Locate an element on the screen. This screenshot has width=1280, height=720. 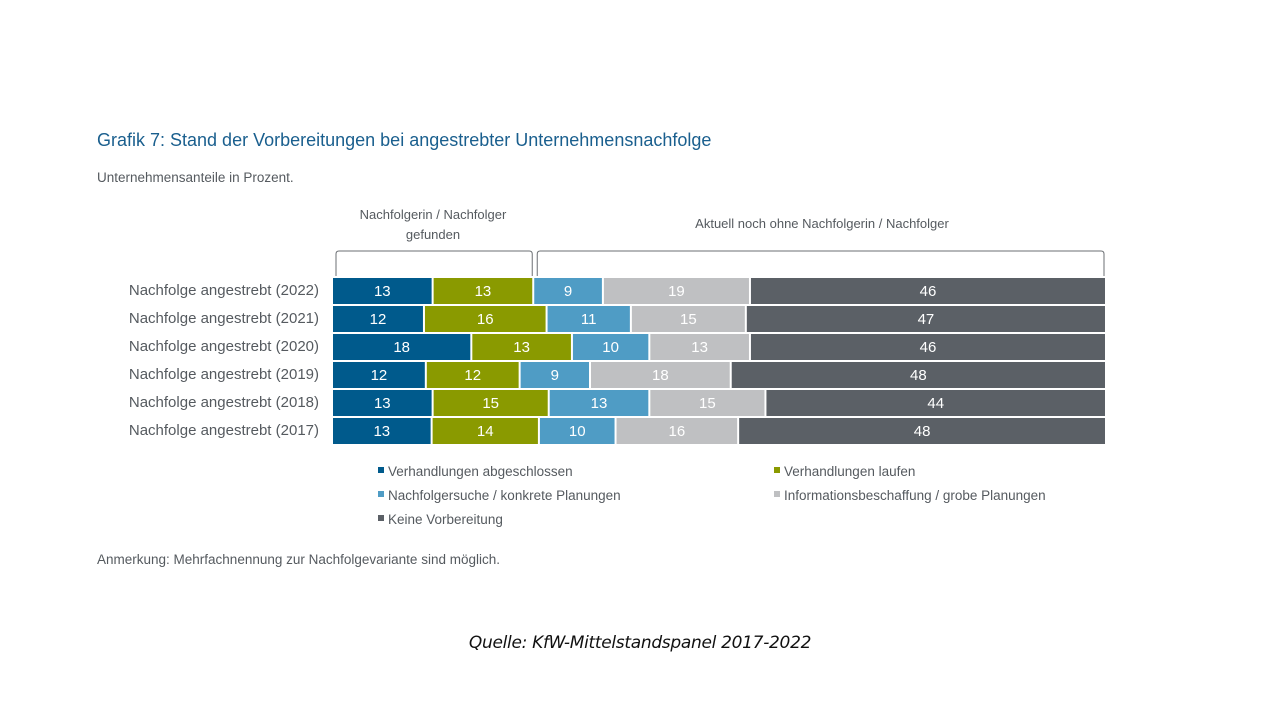
group-label-found-line2: gefunden is located at coordinates (433, 234).